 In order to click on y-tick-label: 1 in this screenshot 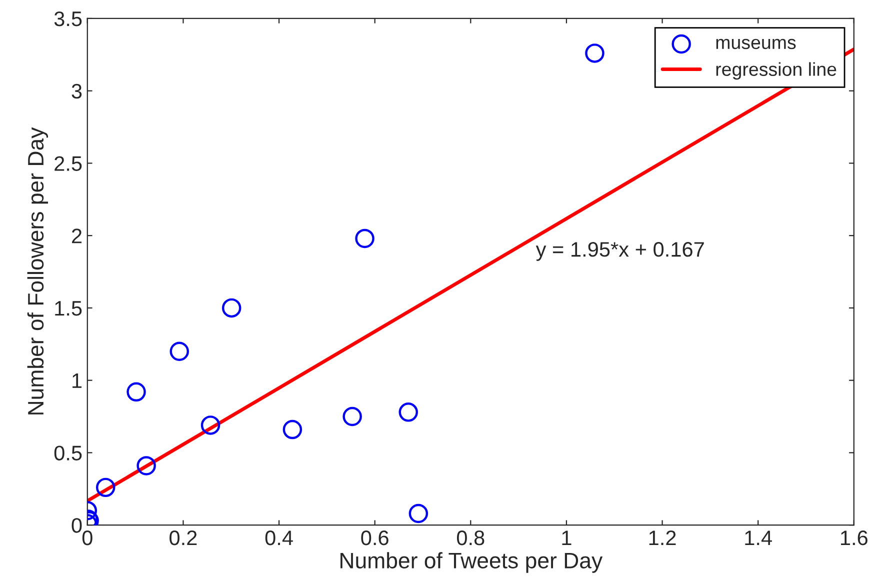, I will do `click(77, 381)`.